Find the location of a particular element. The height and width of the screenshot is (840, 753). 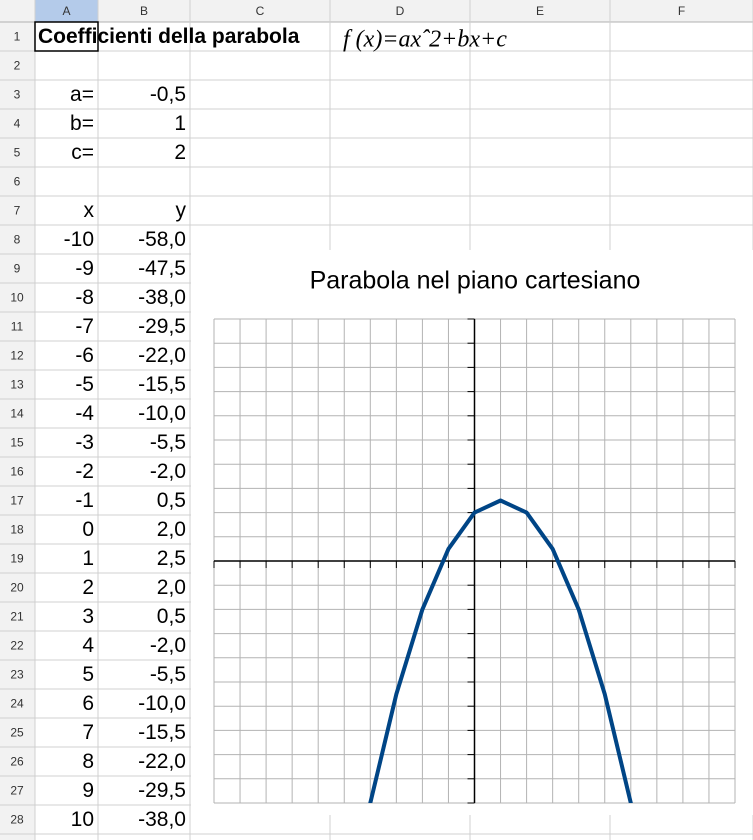

column-header-bar is located at coordinates (376, 11).